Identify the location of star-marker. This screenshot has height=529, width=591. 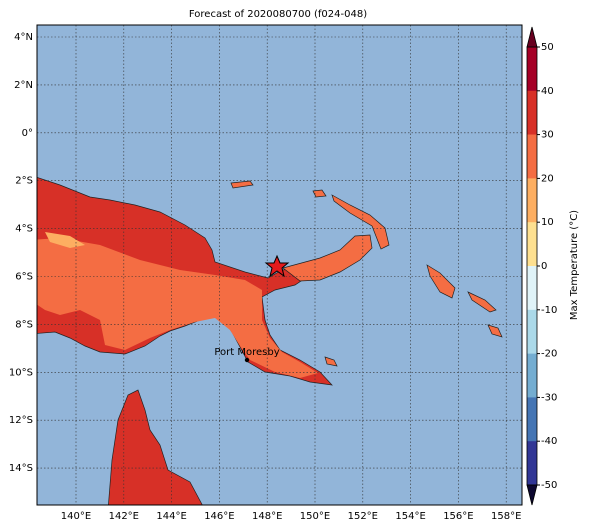
(277, 266).